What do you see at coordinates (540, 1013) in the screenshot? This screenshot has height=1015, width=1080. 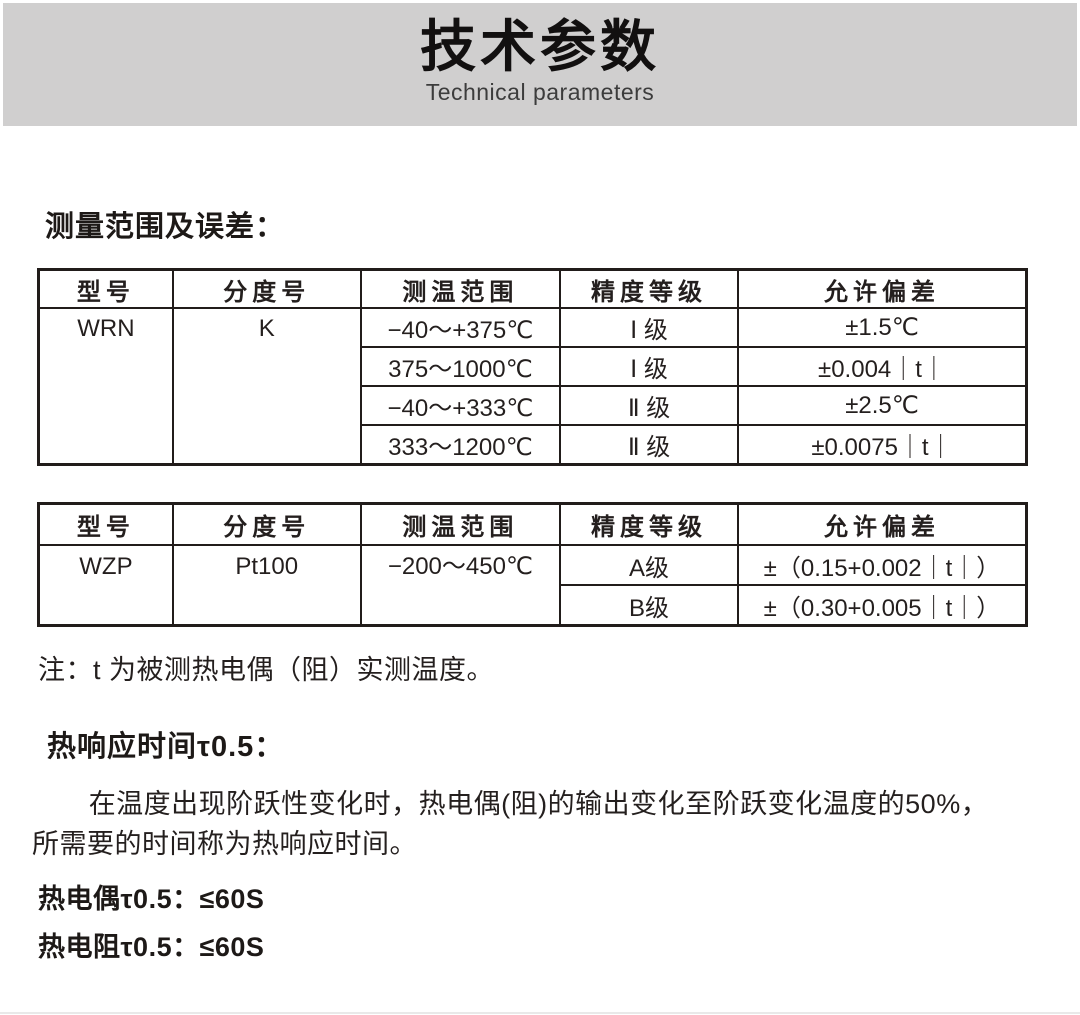 I see `bottom-divider` at bounding box center [540, 1013].